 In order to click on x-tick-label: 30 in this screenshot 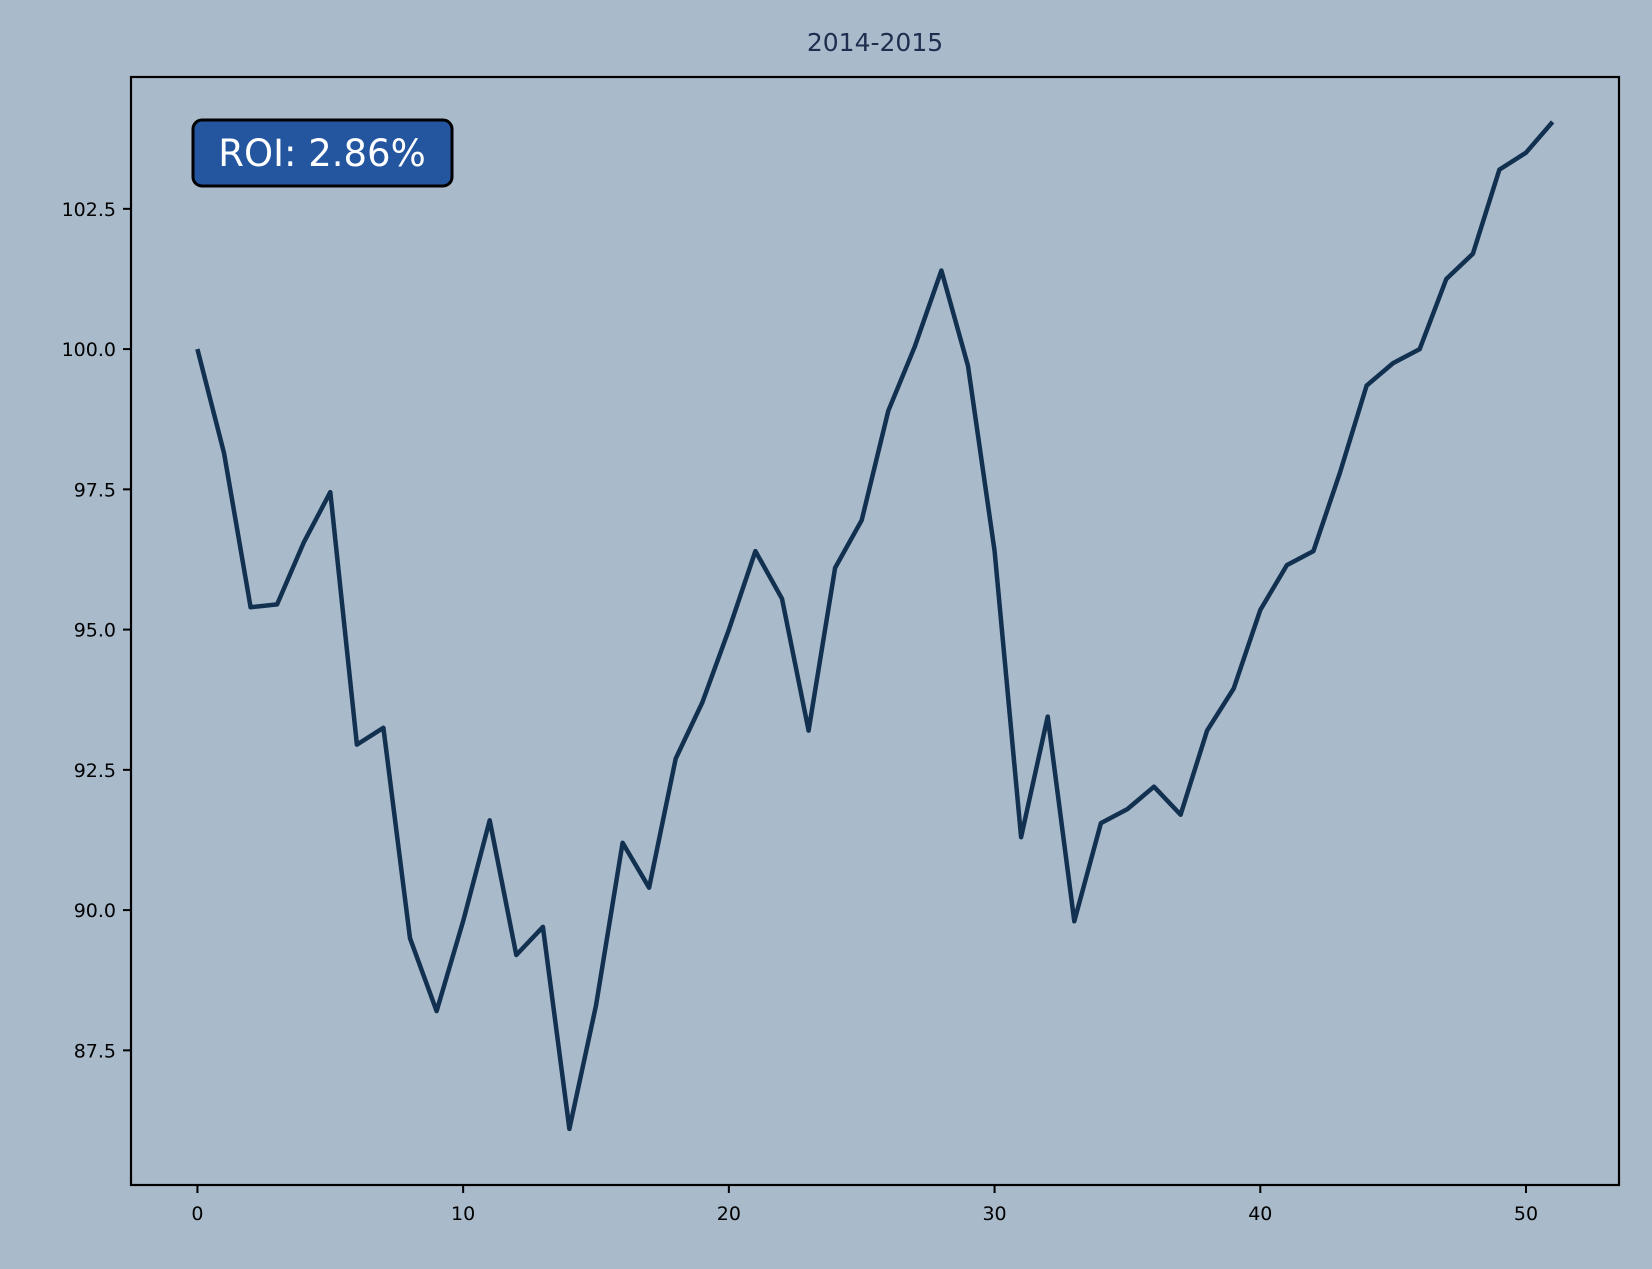, I will do `click(994, 1214)`.